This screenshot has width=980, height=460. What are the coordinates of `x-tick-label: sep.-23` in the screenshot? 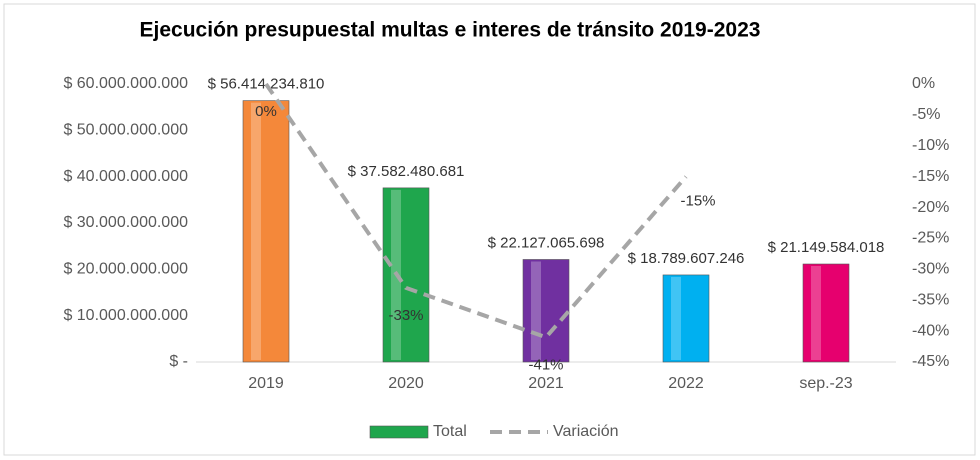 It's located at (825, 383).